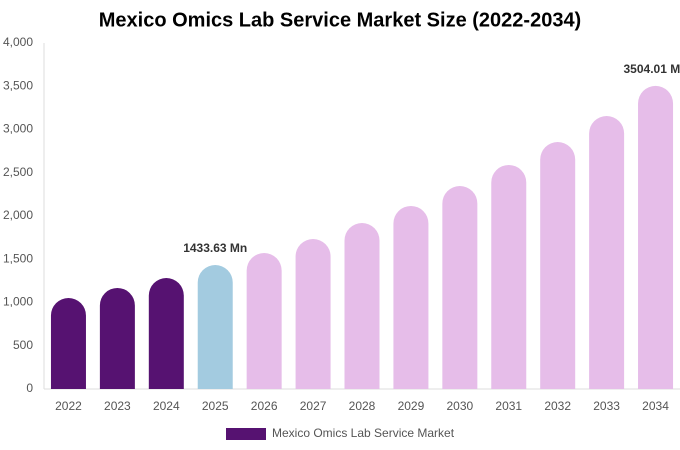 The image size is (680, 450). I want to click on y-tick-label: 500, so click(23, 345).